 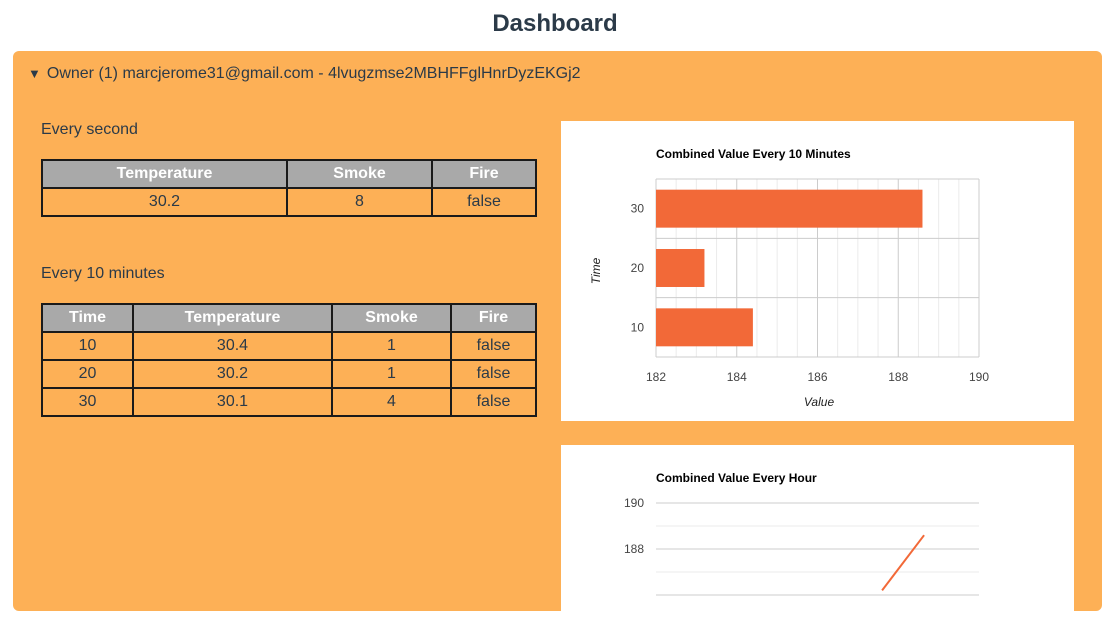 I want to click on y-tick-label: 30, so click(x=638, y=209).